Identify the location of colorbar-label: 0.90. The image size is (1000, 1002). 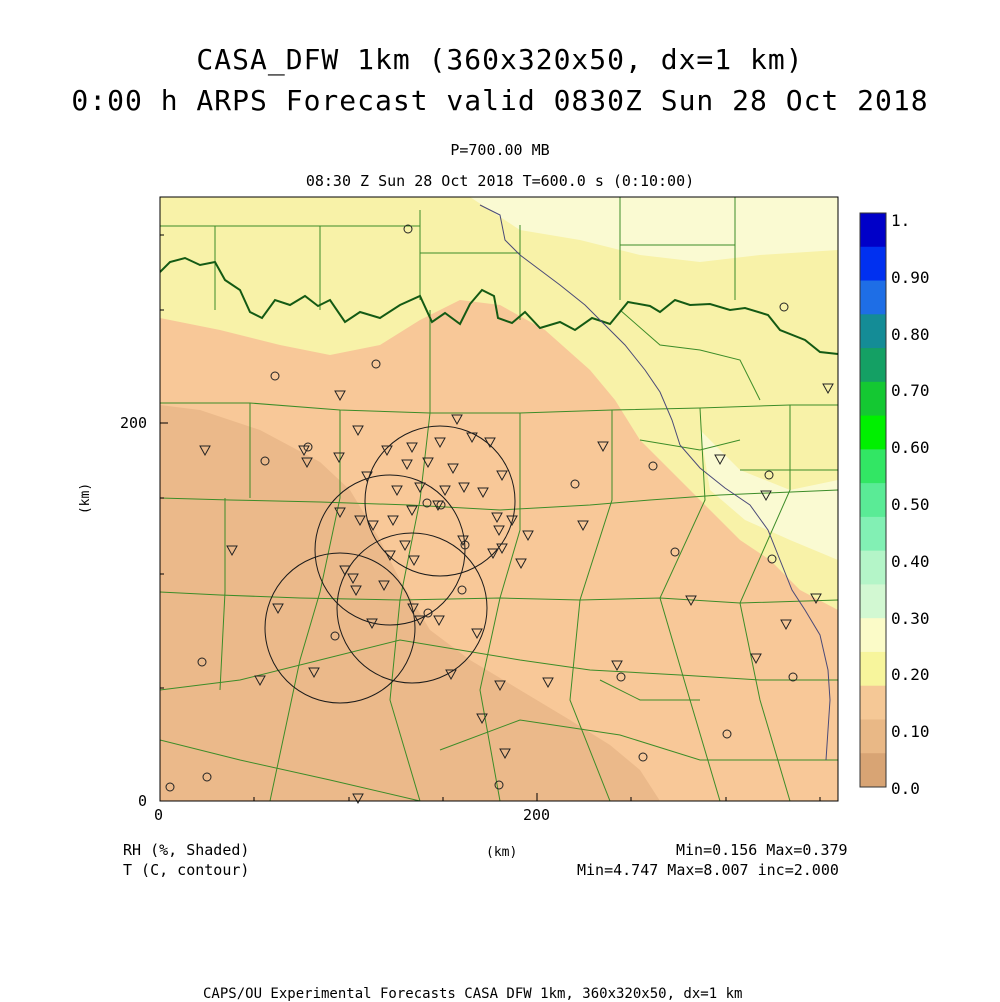
(910, 277).